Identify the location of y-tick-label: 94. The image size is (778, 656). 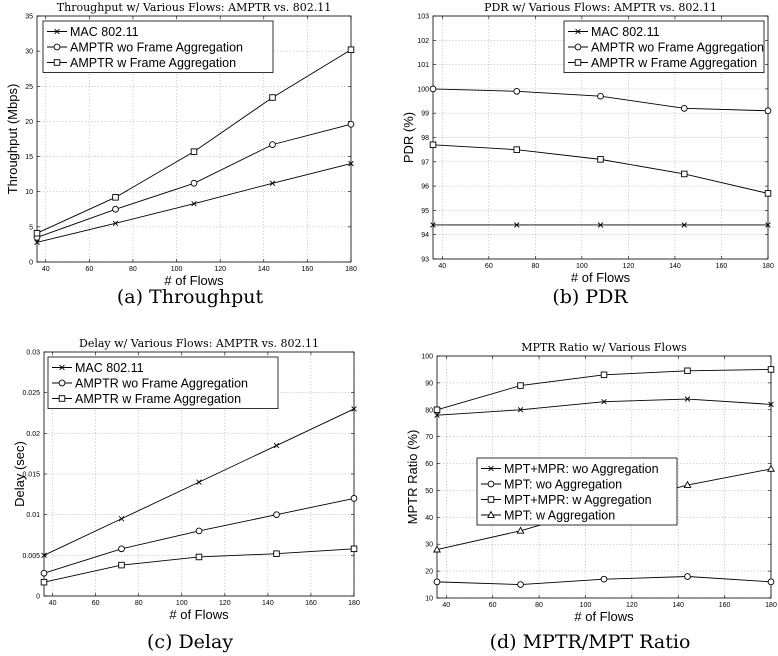
(425, 235).